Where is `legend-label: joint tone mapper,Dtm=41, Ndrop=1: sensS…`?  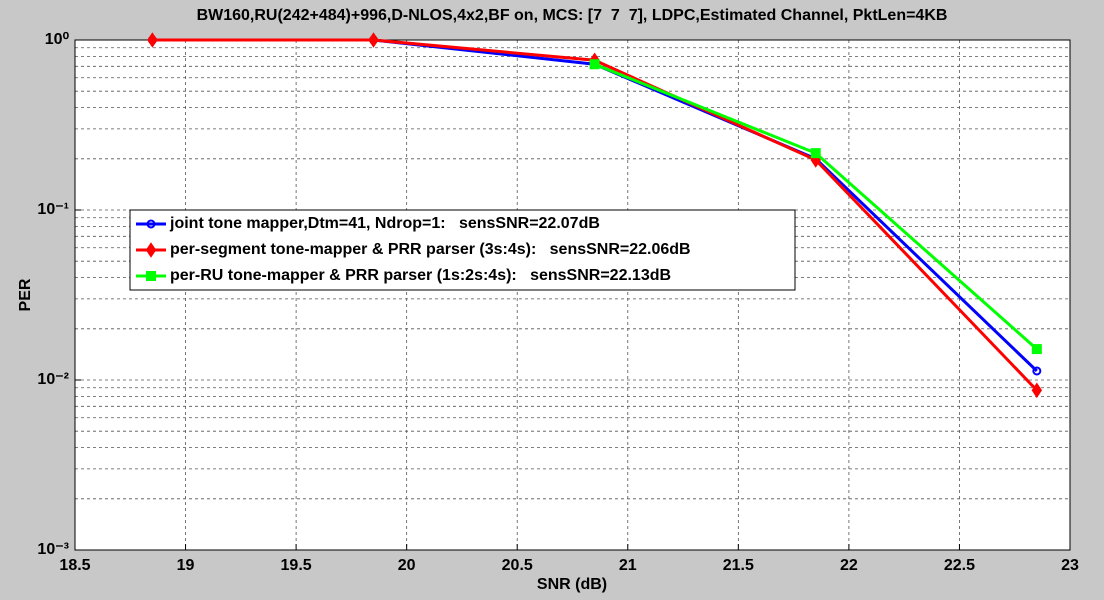
legend-label: joint tone mapper,Dtm=41, Ndrop=1: sensS… is located at coordinates (384, 223).